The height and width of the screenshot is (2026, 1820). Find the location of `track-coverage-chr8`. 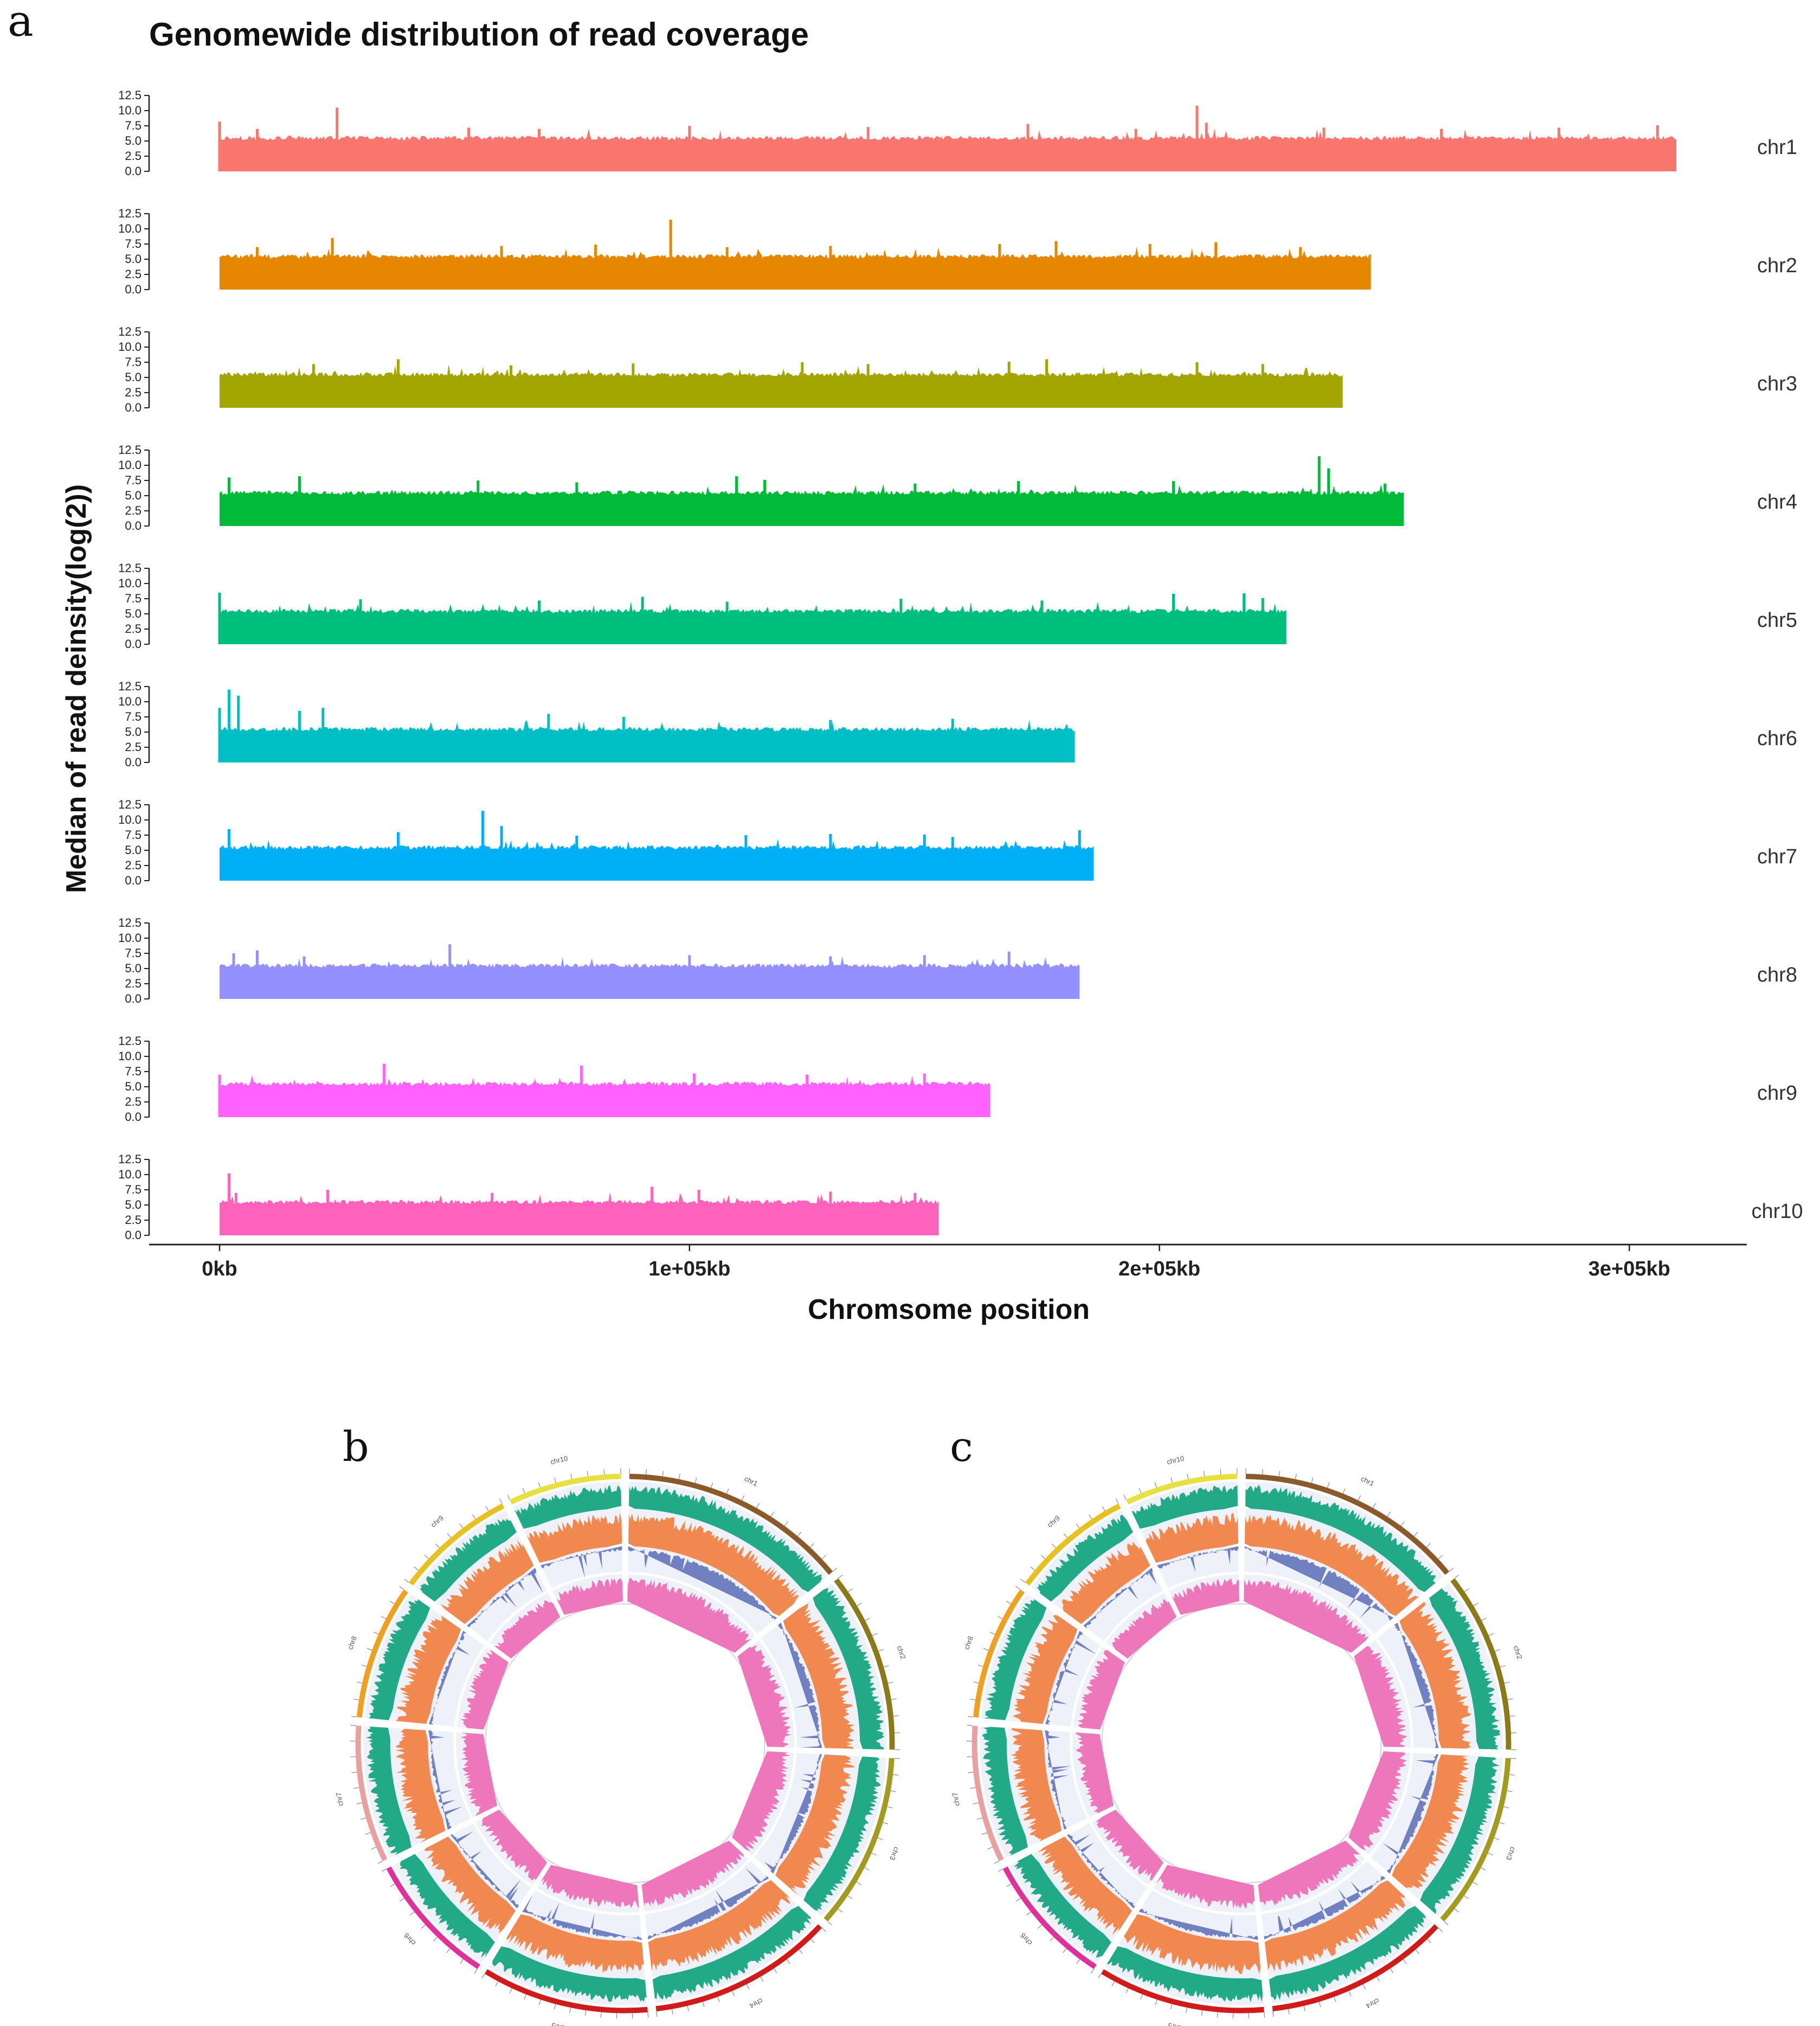

track-coverage-chr8 is located at coordinates (1015, 1660).